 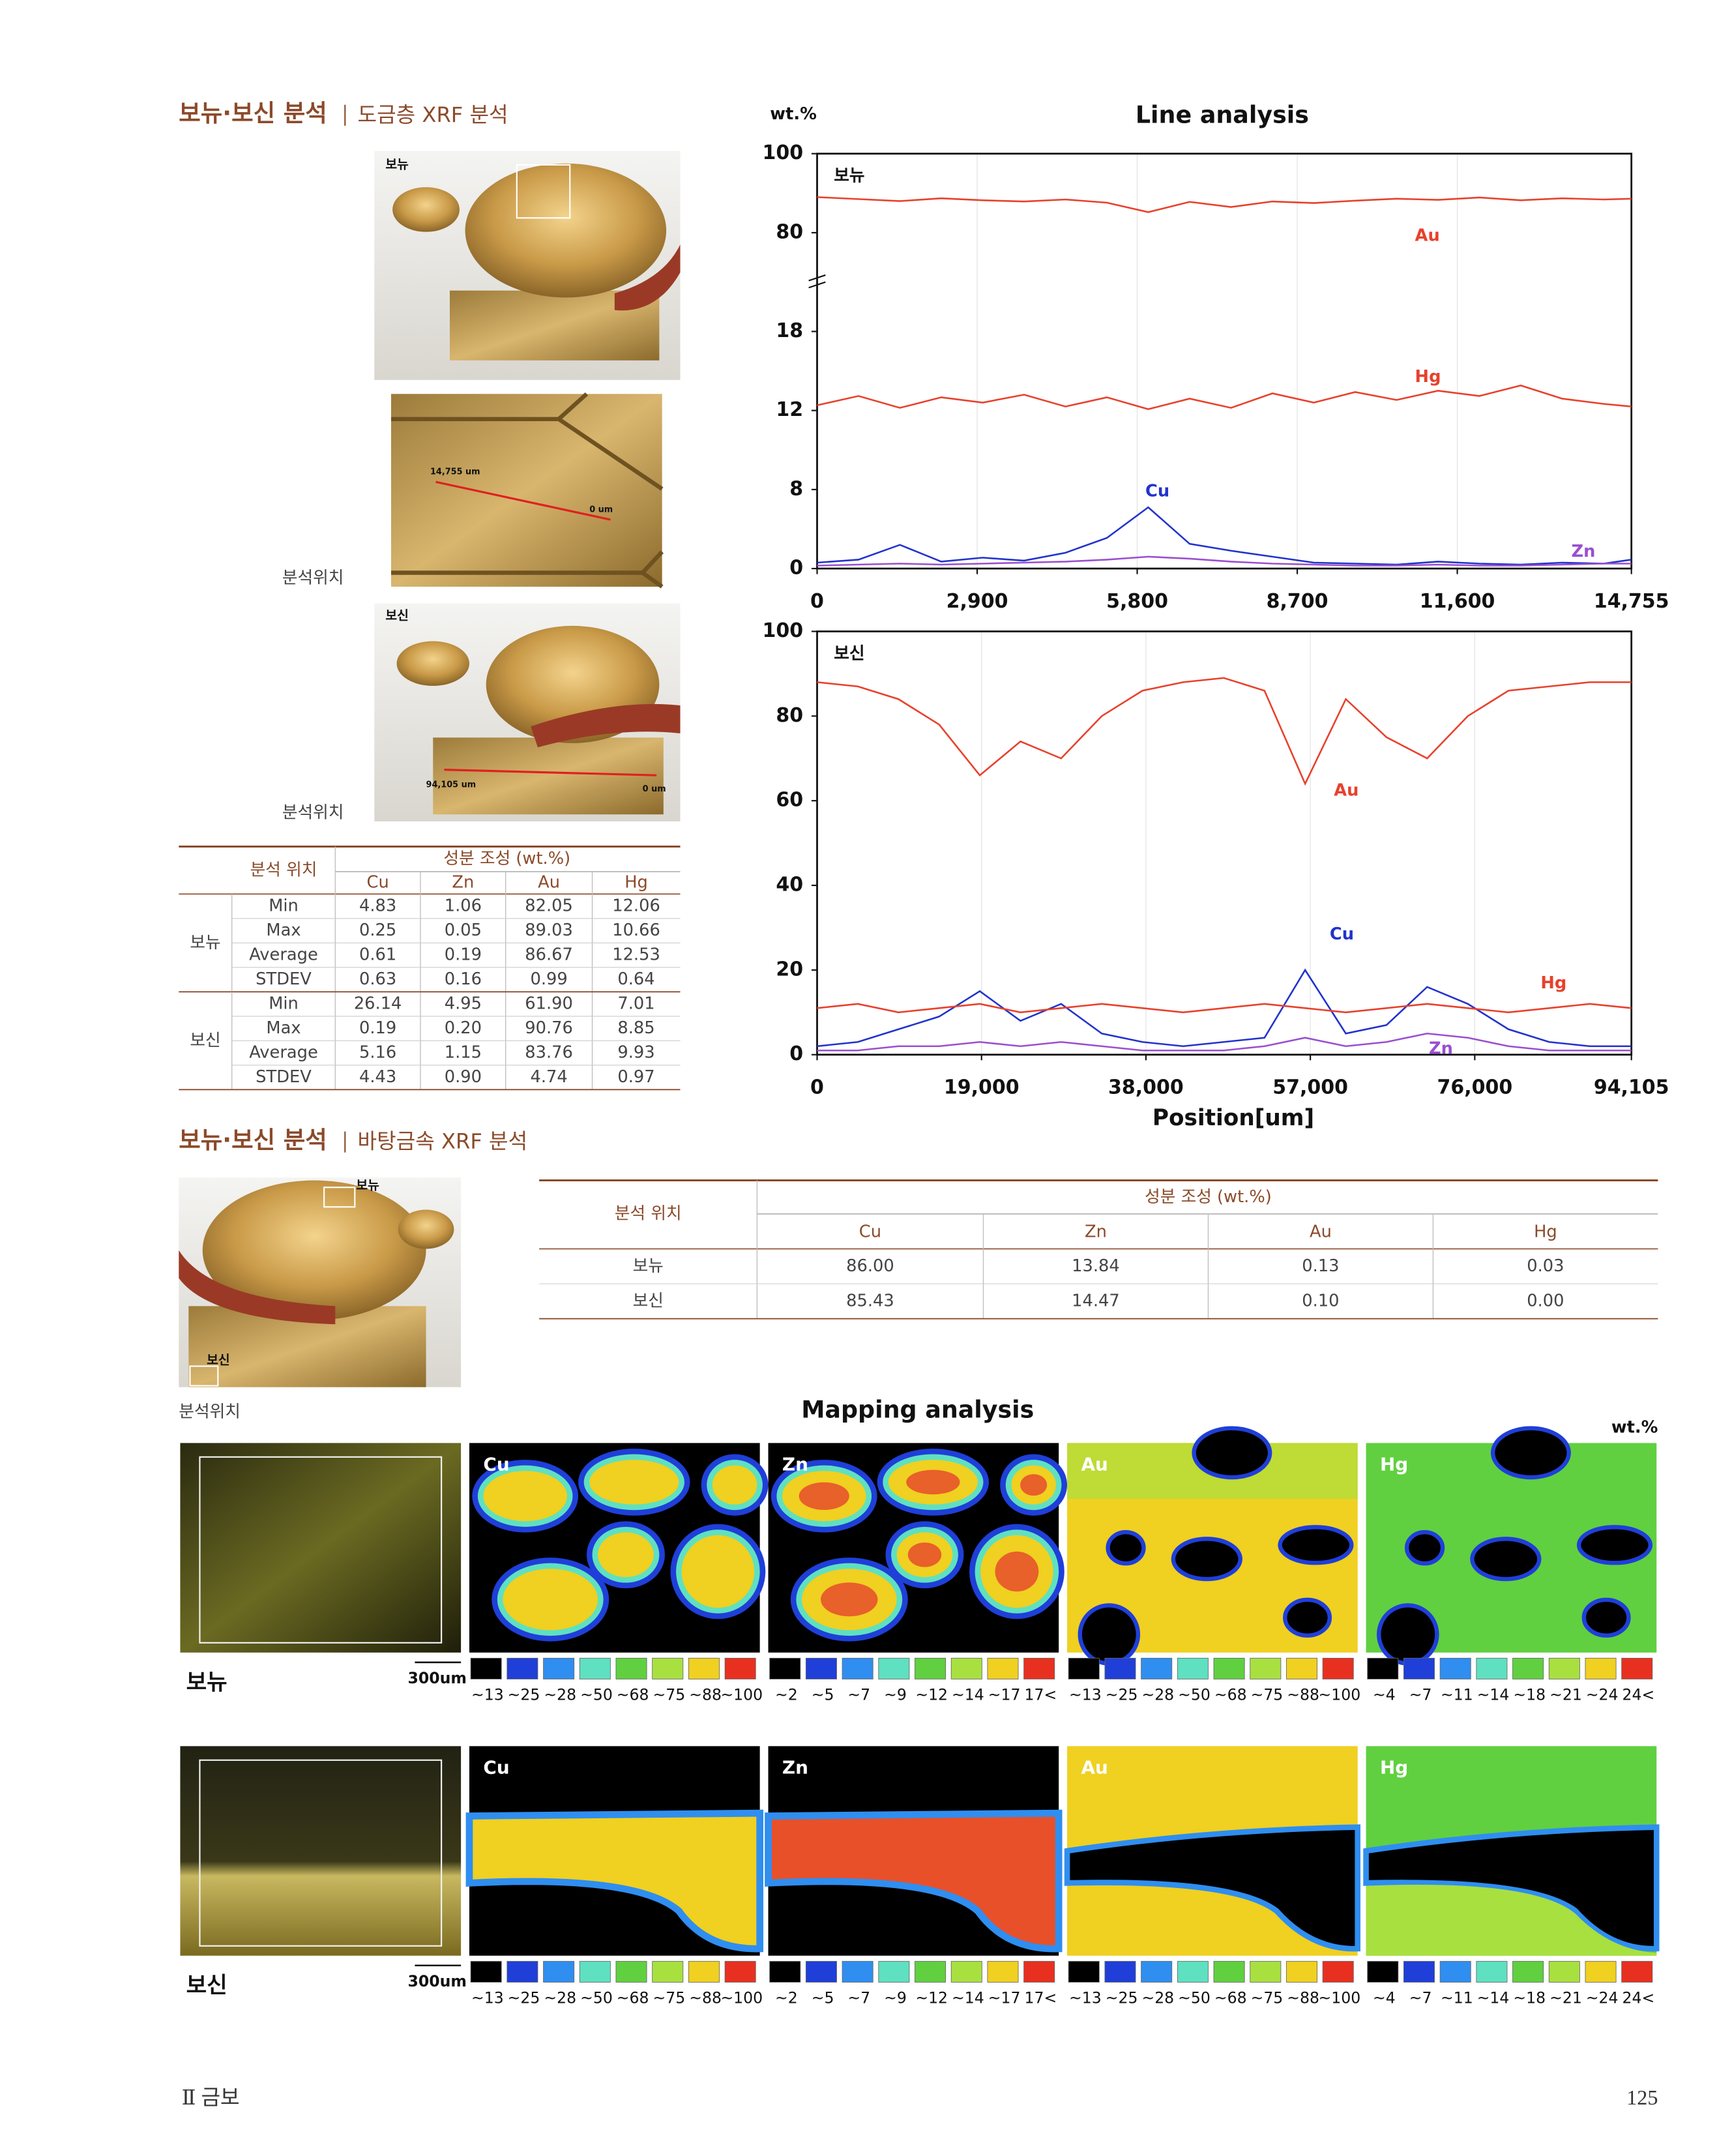 What do you see at coordinates (1427, 236) in the screenshot?
I see `series-label: Au` at bounding box center [1427, 236].